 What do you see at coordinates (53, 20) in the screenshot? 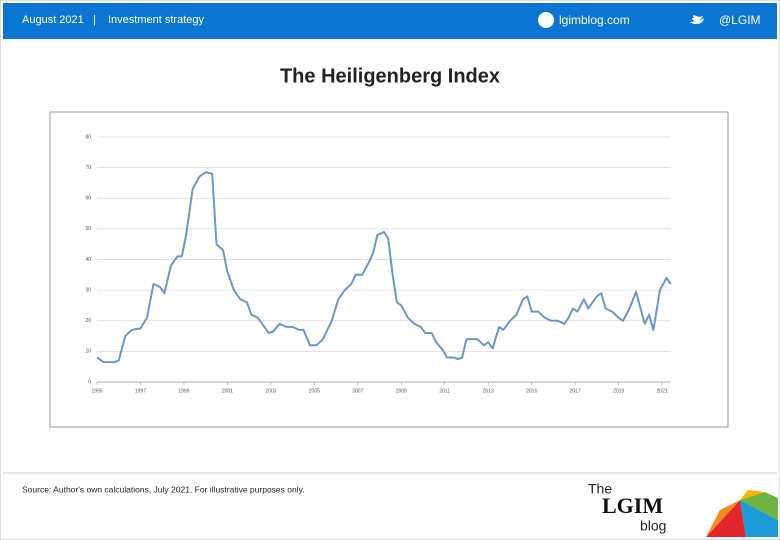
I see `header-date: August 2021` at bounding box center [53, 20].